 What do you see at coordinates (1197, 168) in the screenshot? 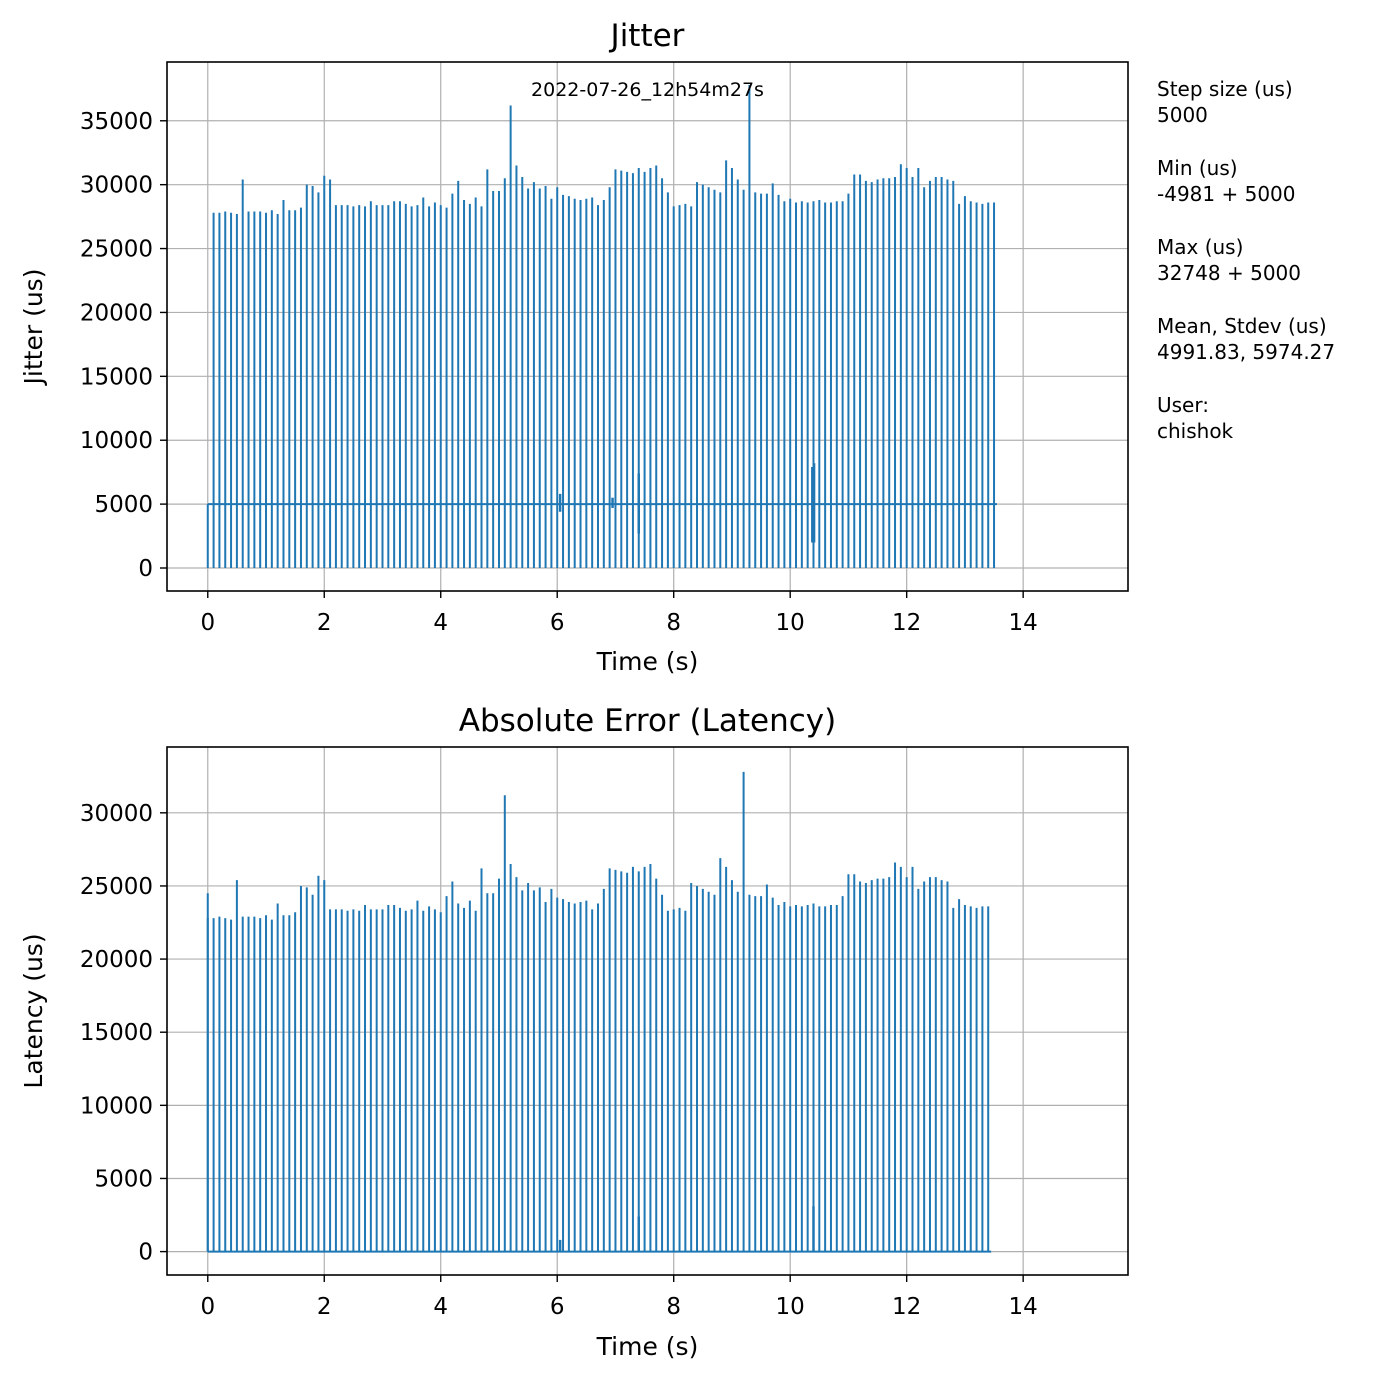
I see `min-label: Min (us)` at bounding box center [1197, 168].